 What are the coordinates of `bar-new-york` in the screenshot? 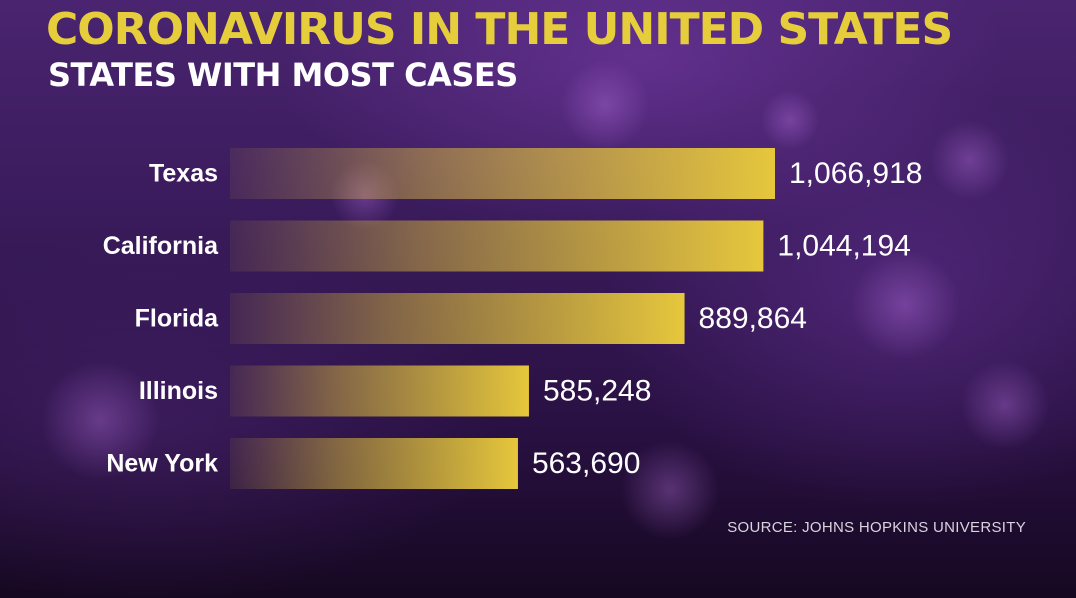 It's located at (374, 463).